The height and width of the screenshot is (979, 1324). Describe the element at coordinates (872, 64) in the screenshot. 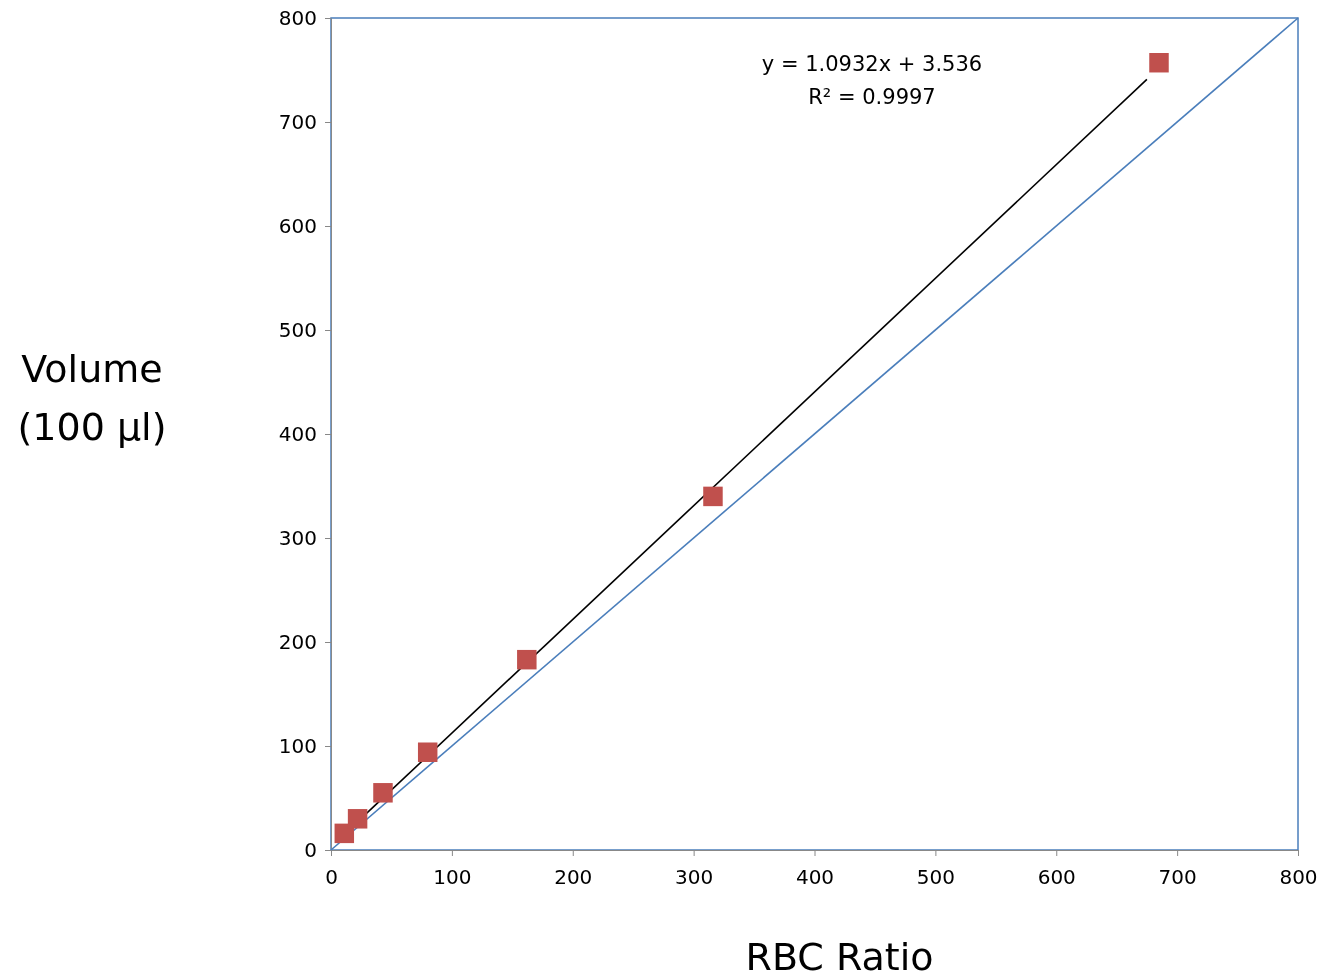

I see `annotation: y = 1.0932x + 3.536` at that location.